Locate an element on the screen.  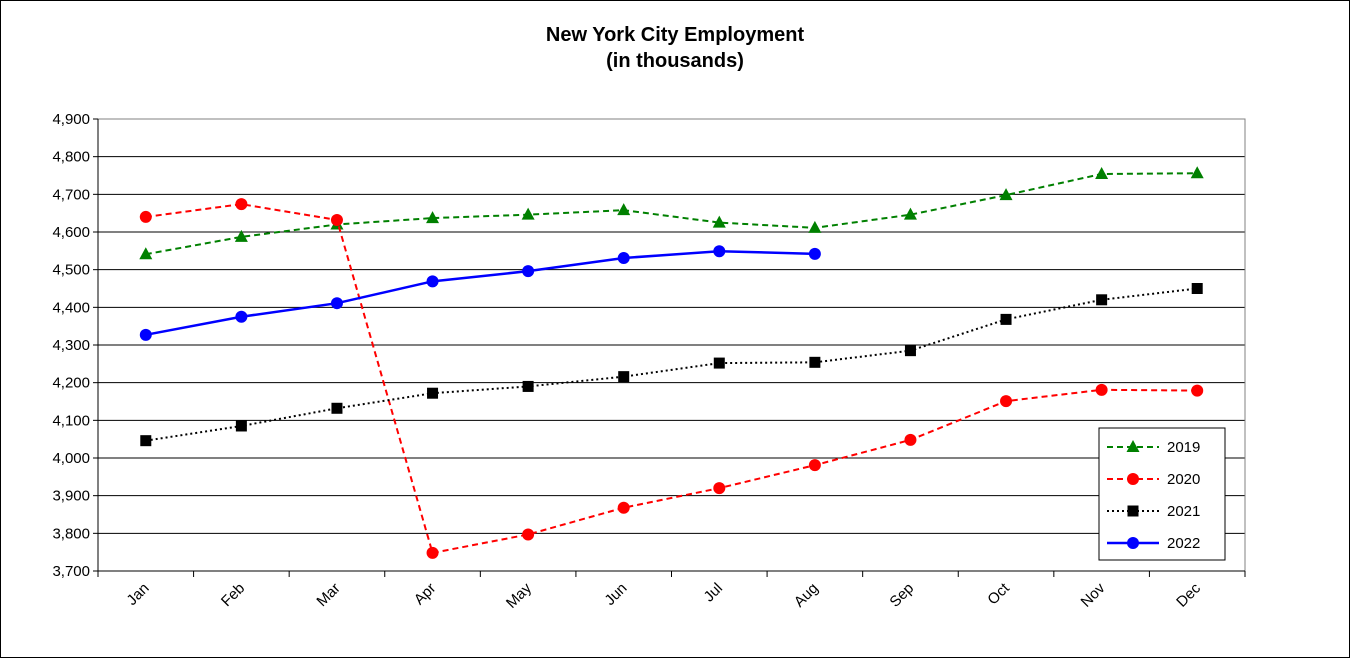
legend-label: 2021 is located at coordinates (1183, 511).